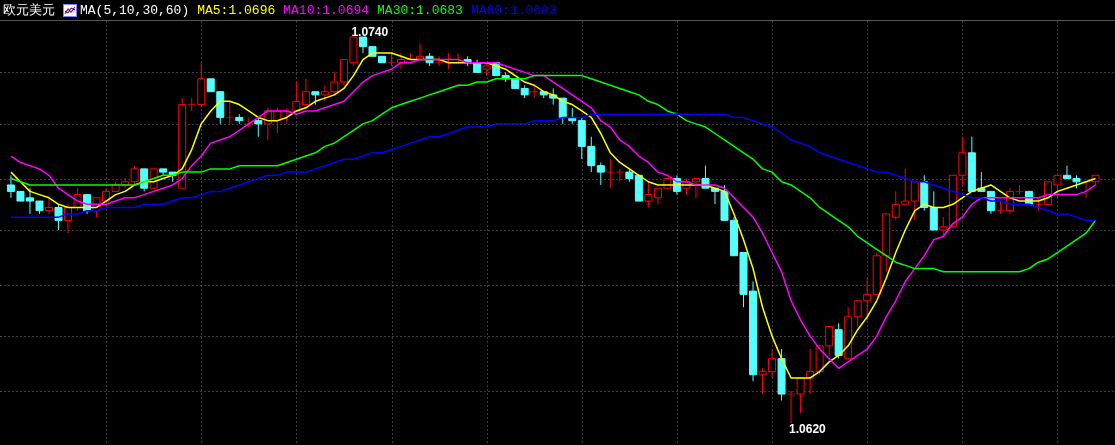 This screenshot has width=1115, height=445. I want to click on annotation: 1.0620, so click(808, 429).